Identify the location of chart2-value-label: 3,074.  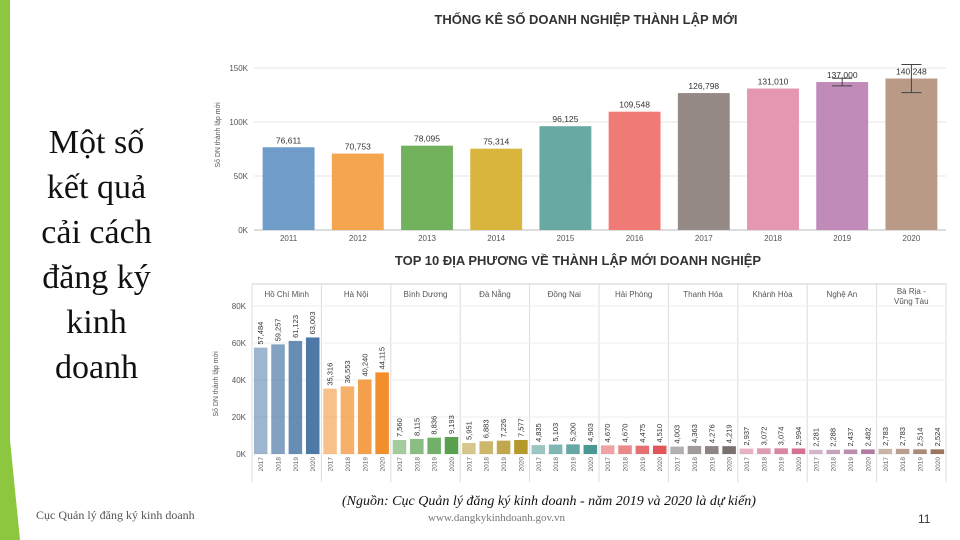
(781, 436).